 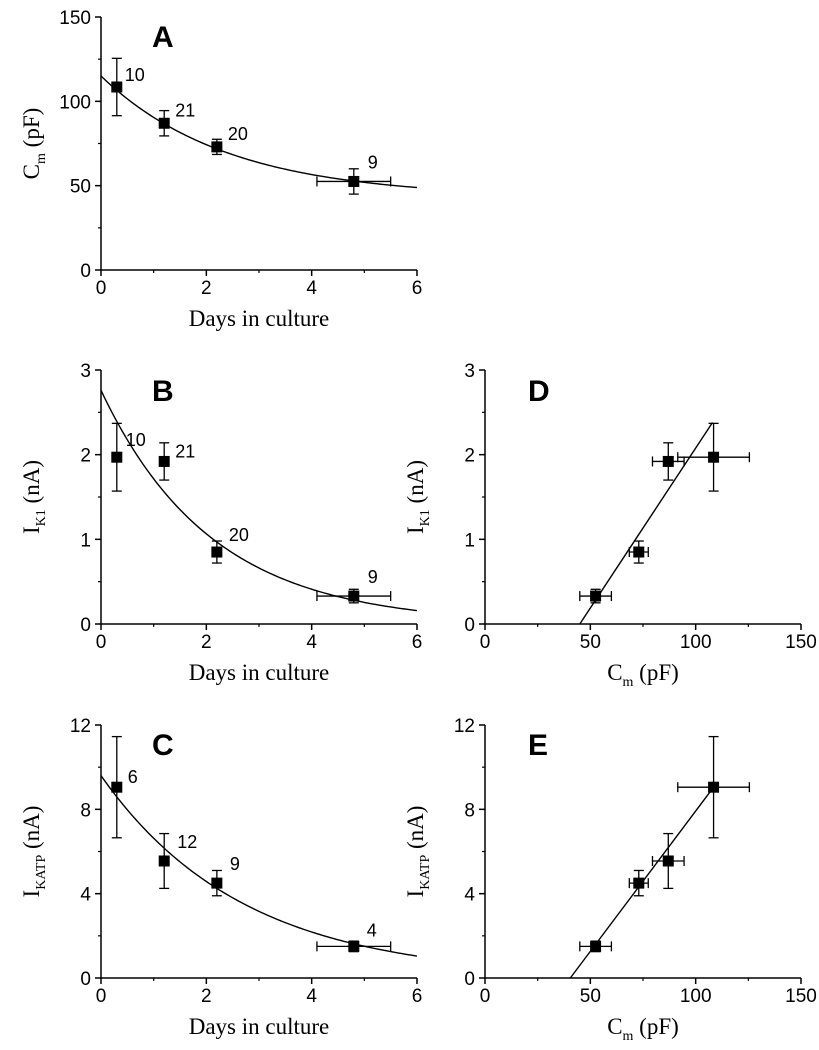 I want to click on panel-a-x-tick-label: 0, so click(x=101, y=288).